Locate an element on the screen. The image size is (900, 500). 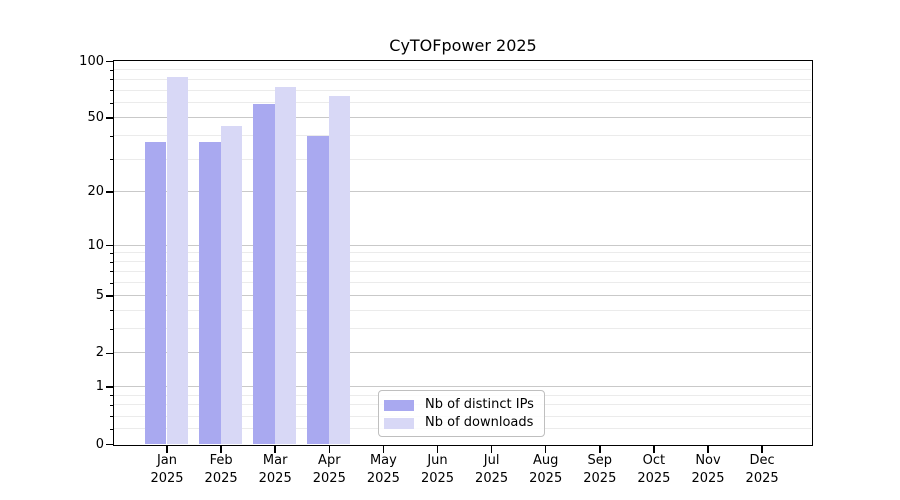
y-tick-label: 20 is located at coordinates (95, 191).